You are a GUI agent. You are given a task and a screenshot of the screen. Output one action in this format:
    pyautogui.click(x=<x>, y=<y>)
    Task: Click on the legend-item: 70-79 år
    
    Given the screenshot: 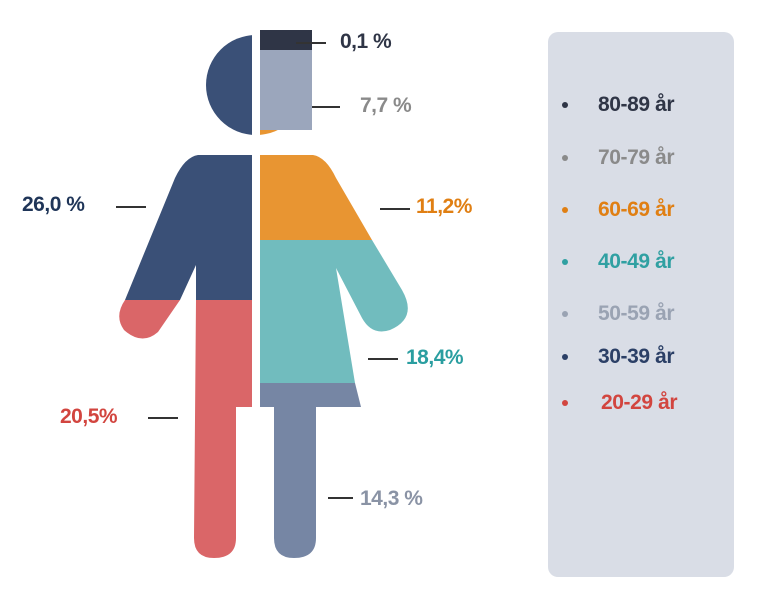 What is the action you would take?
    pyautogui.click(x=641, y=158)
    